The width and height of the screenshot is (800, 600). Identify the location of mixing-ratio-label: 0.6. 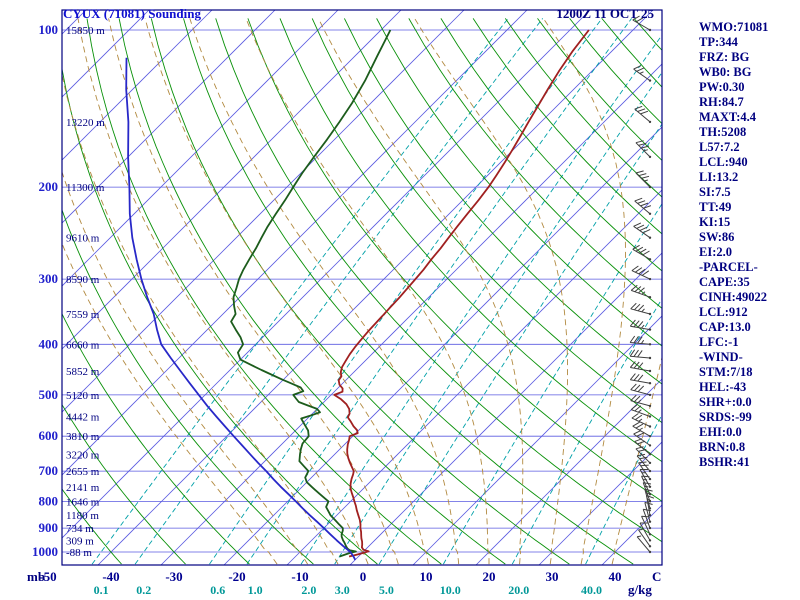
(217, 590).